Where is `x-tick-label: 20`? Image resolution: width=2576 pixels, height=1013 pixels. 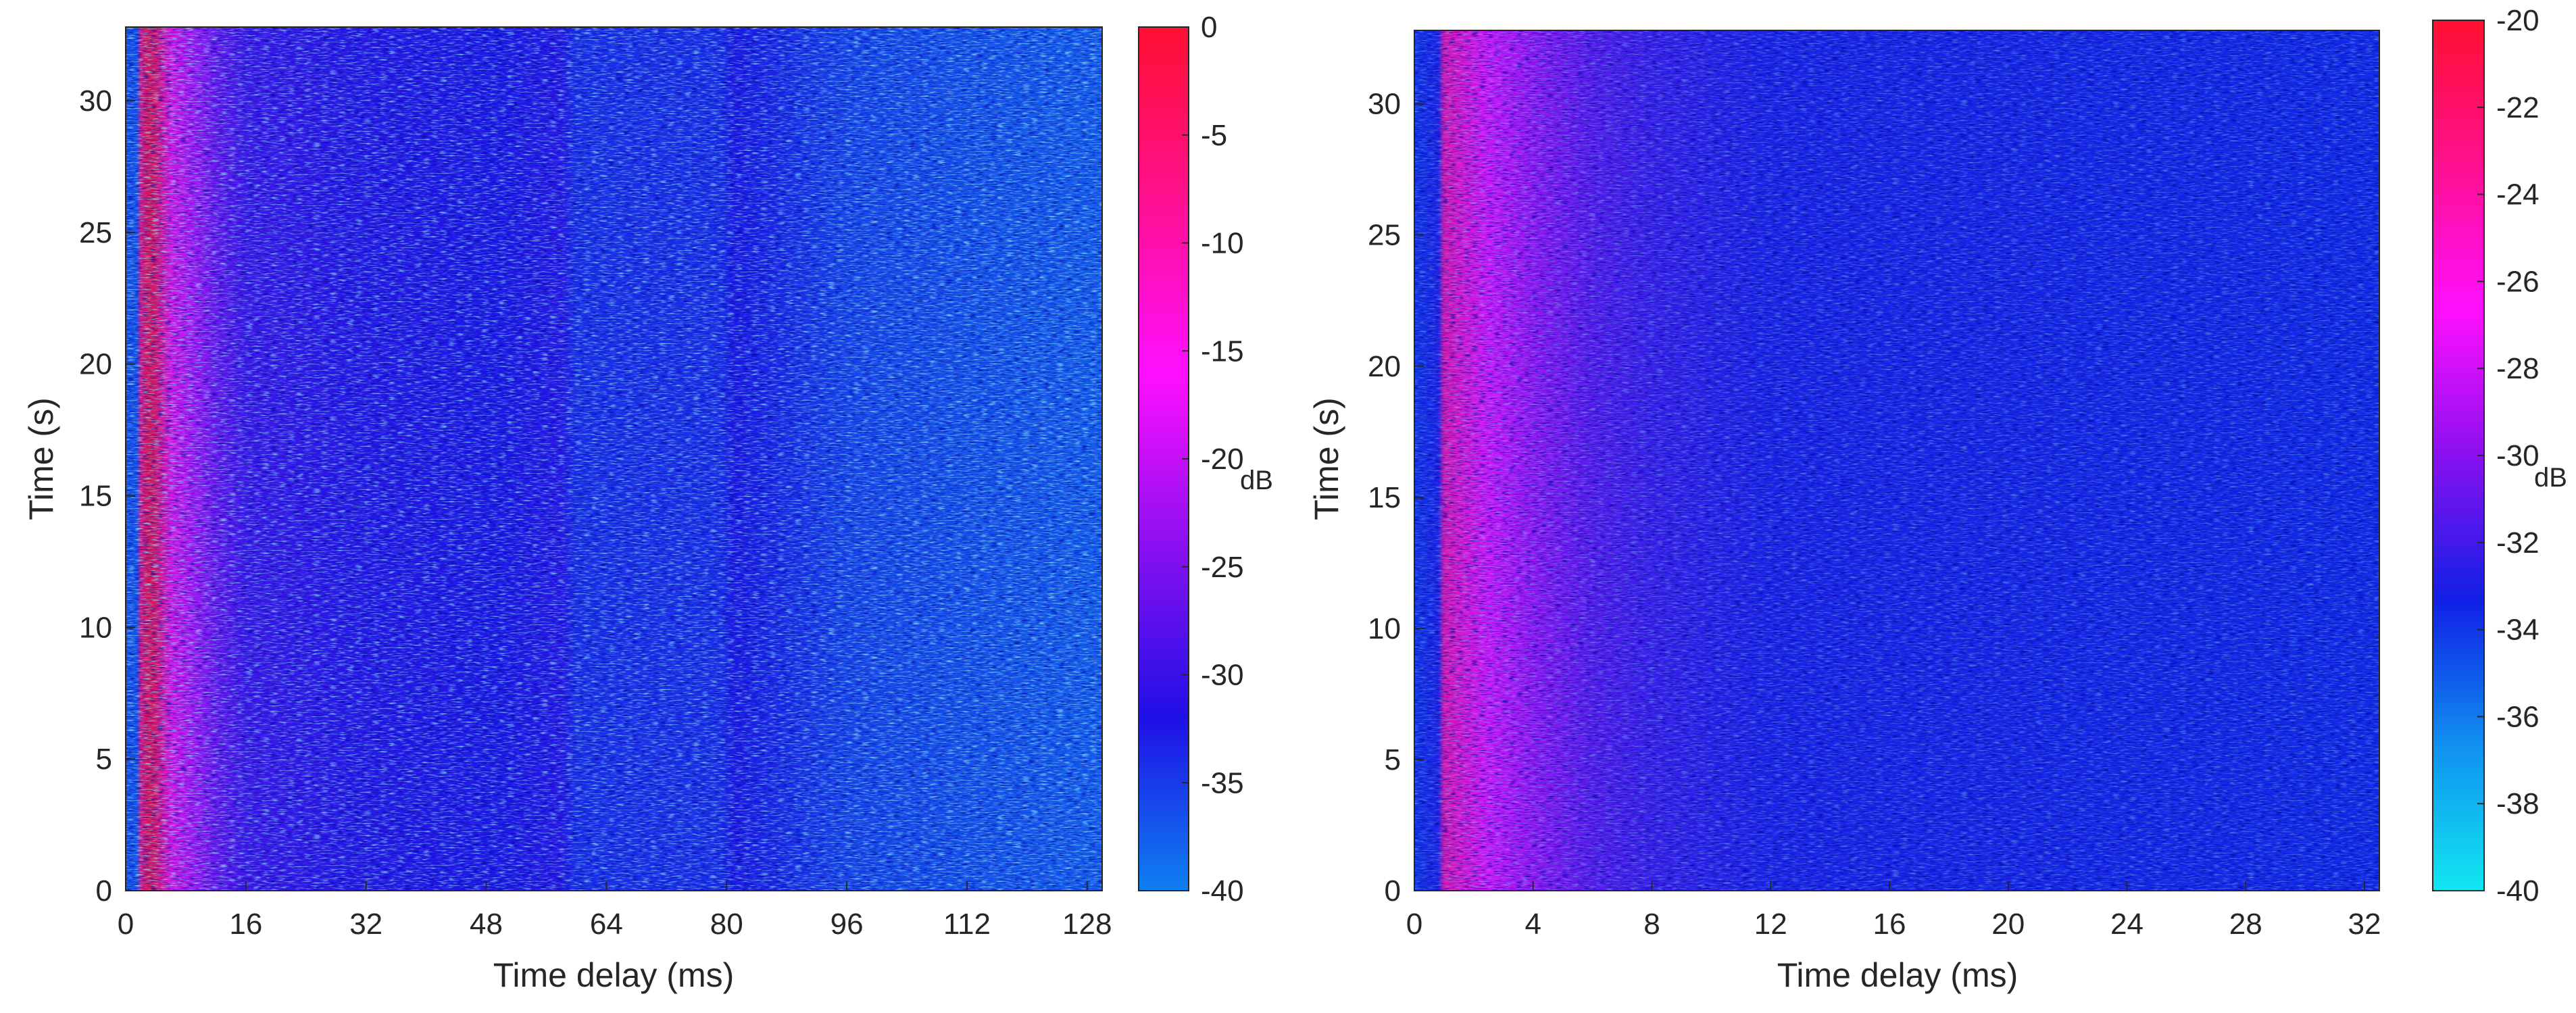
x-tick-label: 20 is located at coordinates (2008, 924).